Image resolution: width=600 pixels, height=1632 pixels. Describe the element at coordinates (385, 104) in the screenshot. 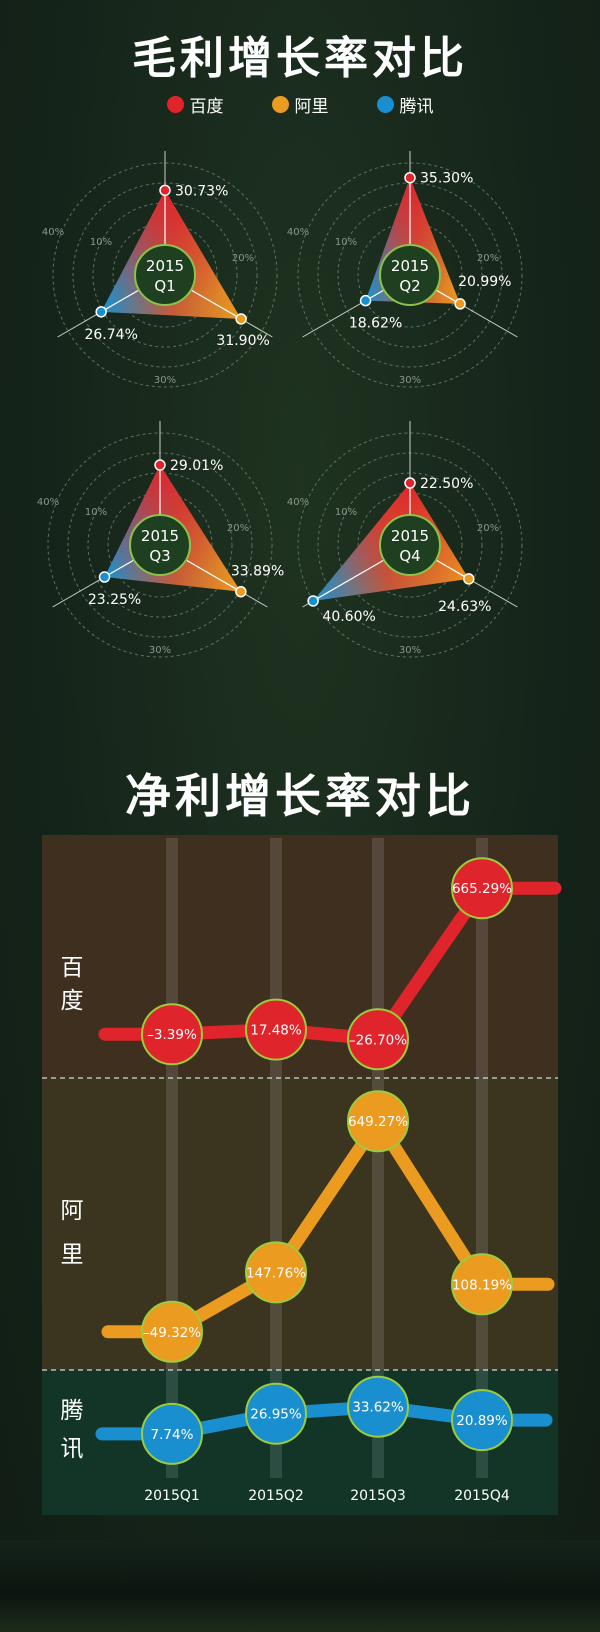

I see `legend-dot-tencent` at that location.